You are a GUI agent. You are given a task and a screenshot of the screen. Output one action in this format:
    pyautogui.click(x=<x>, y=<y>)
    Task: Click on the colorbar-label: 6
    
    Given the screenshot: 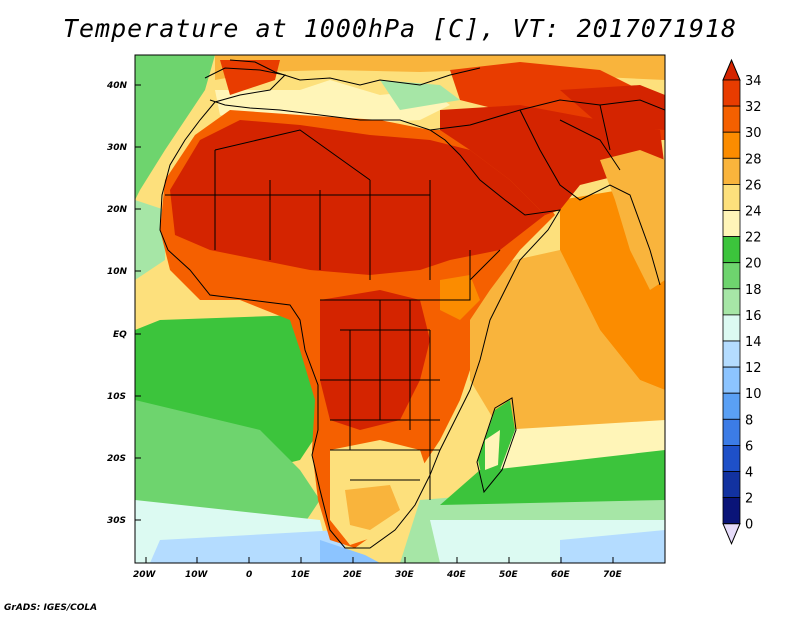 What is the action you would take?
    pyautogui.click(x=749, y=446)
    